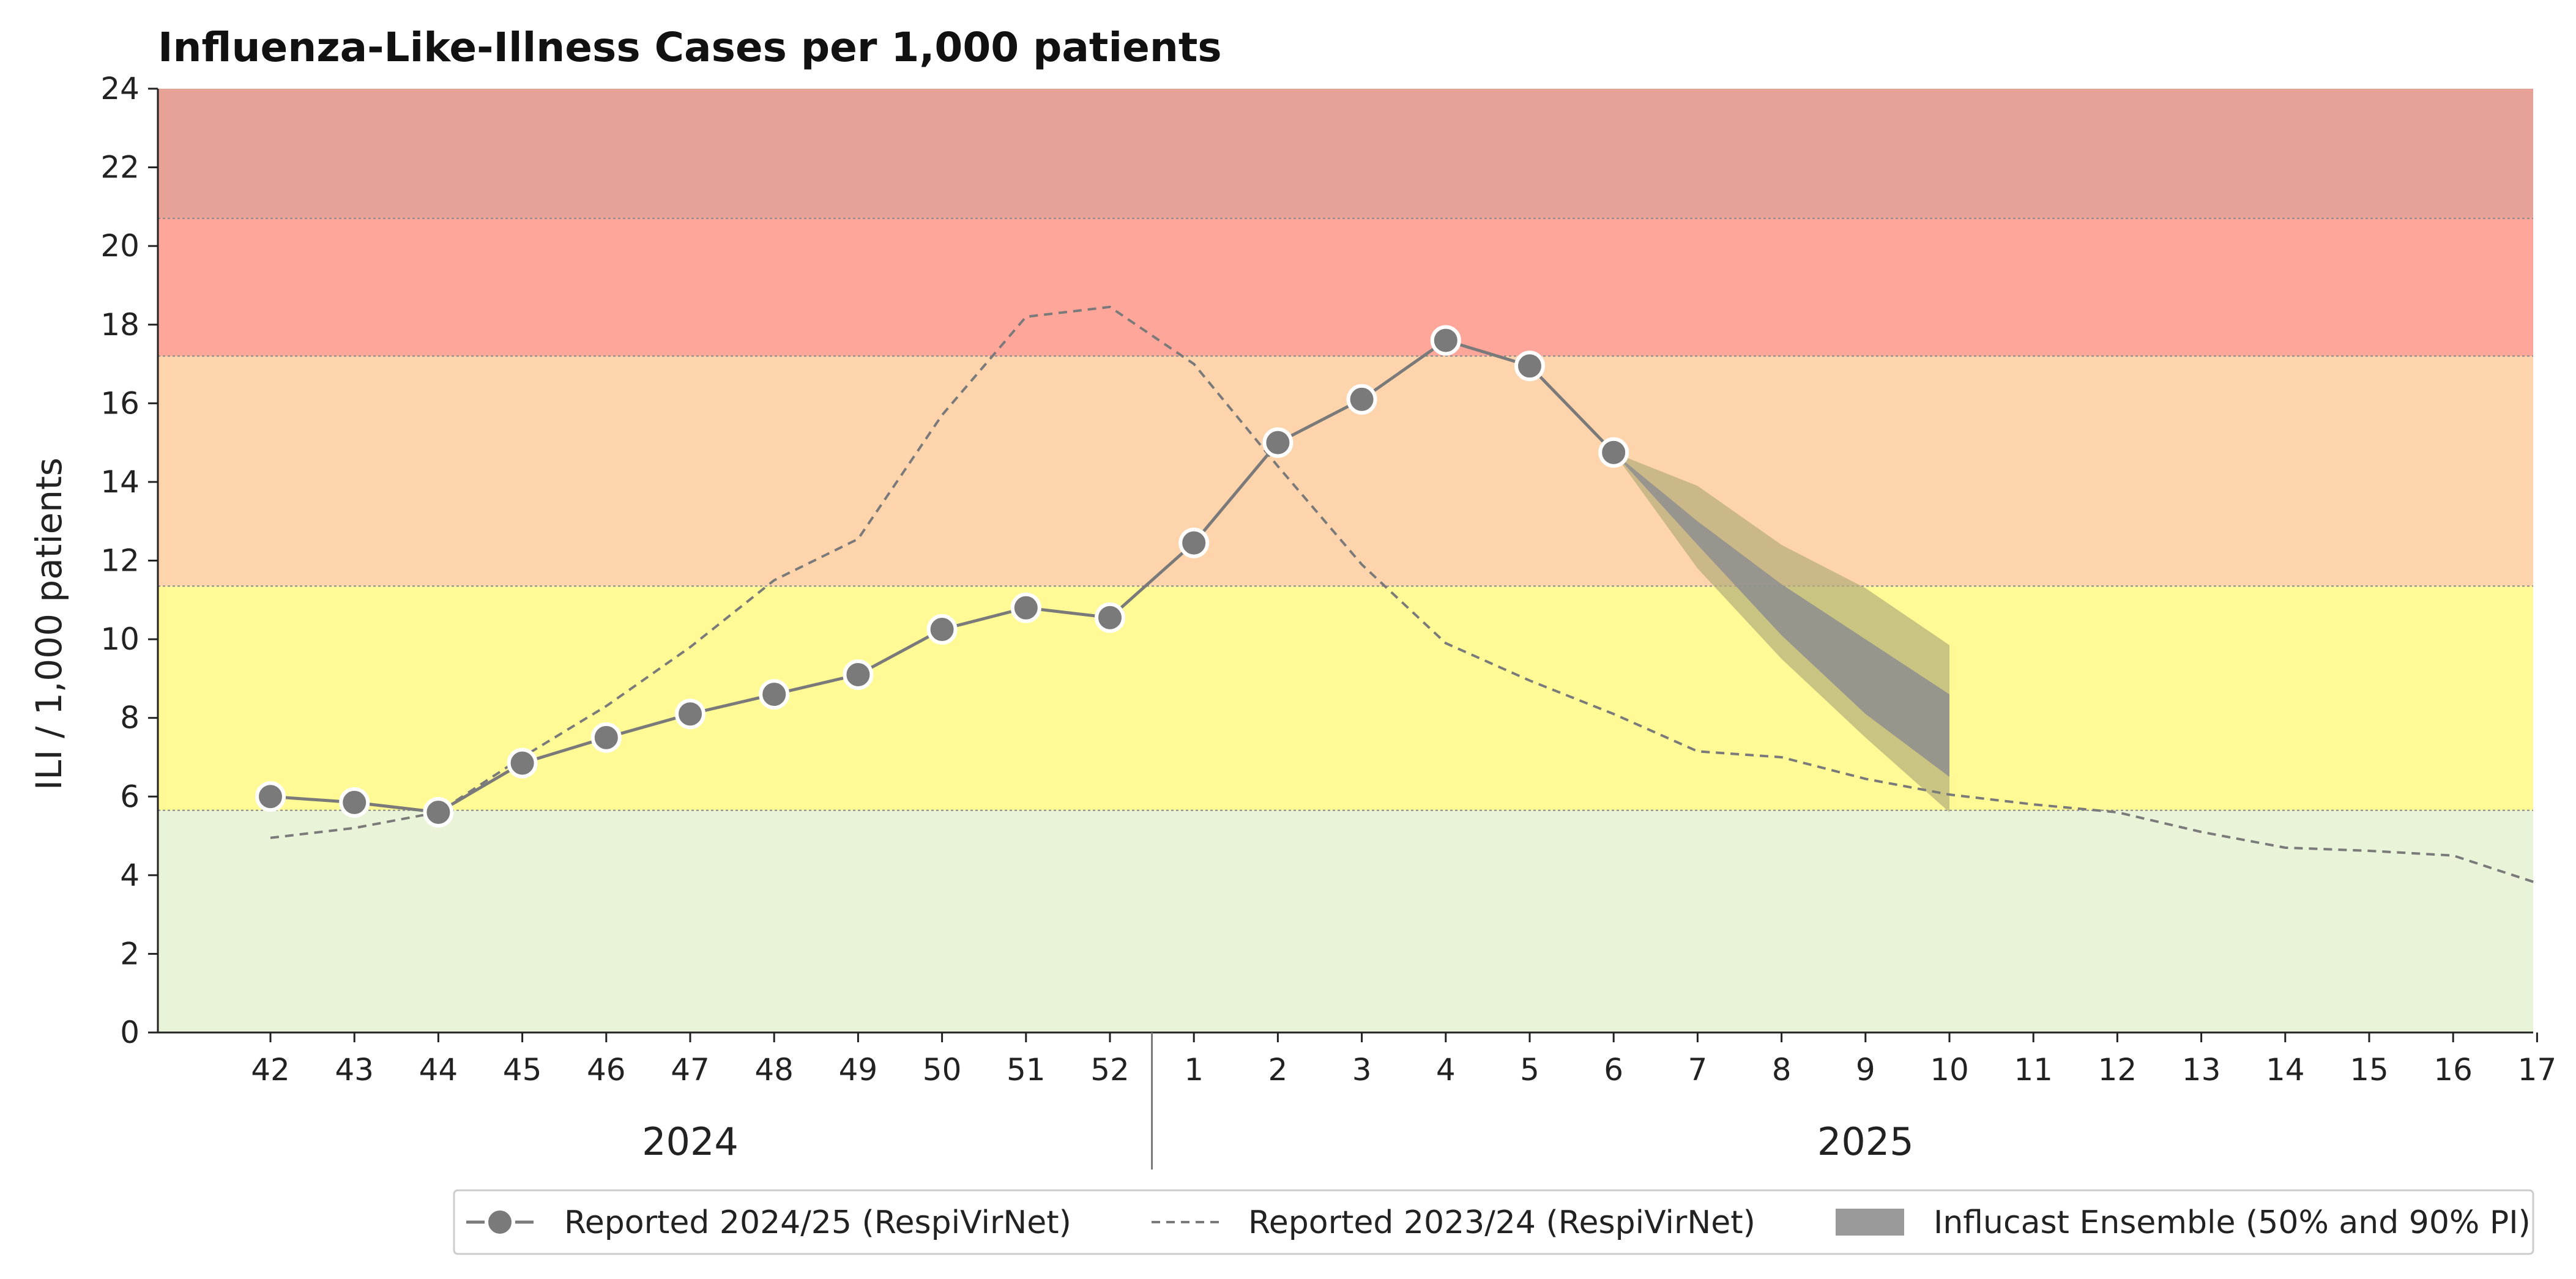 This screenshot has height=1279, width=2576. I want to click on y-tick-label-8: 8, so click(130, 718).